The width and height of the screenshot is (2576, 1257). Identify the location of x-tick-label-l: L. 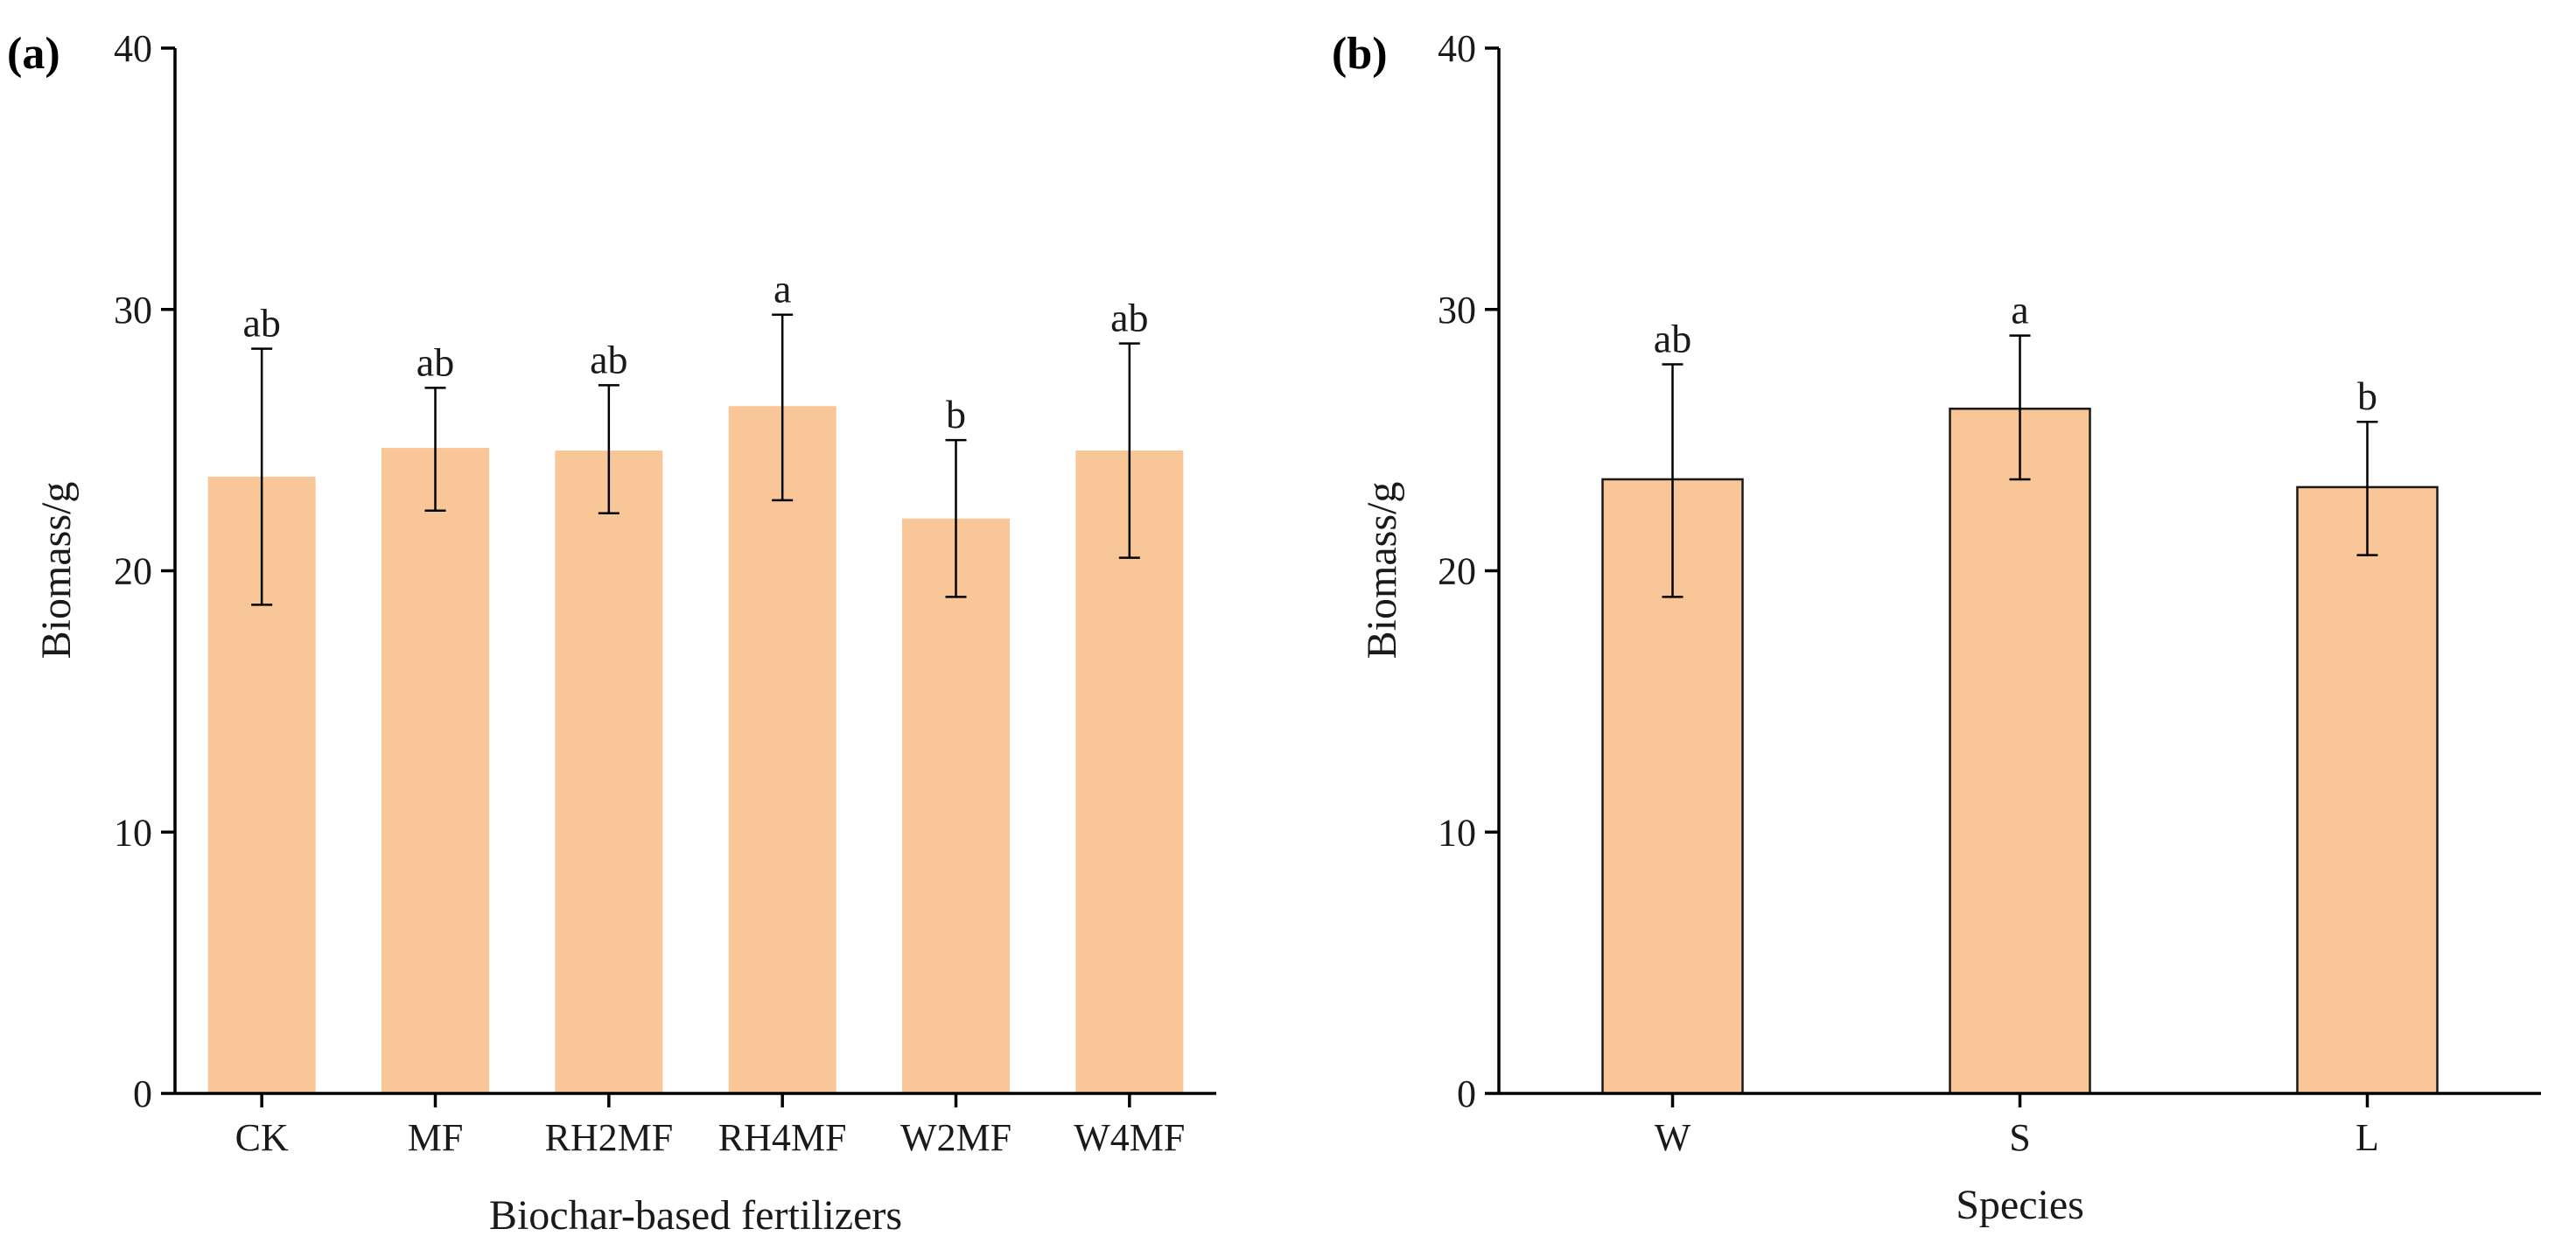
(2367, 1137).